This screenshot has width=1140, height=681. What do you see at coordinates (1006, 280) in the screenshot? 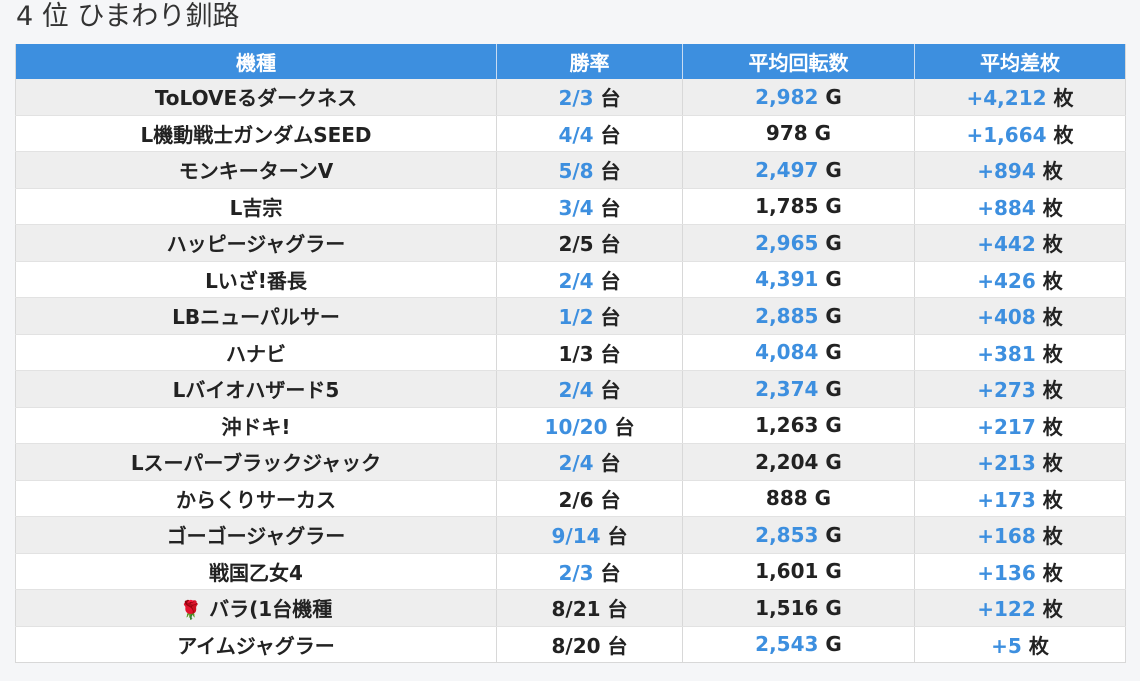
I see `avg-diff-value: +426` at bounding box center [1006, 280].